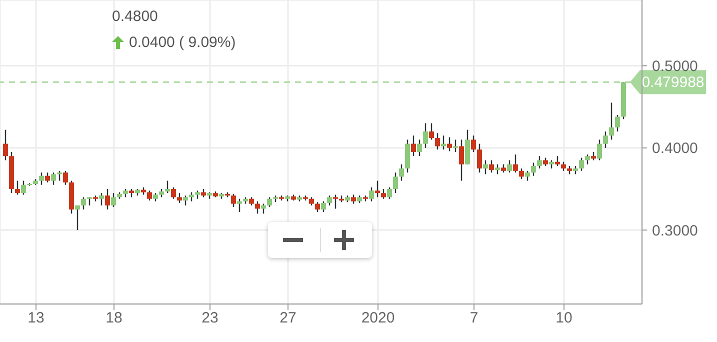 Image resolution: width=717 pixels, height=342 pixels. What do you see at coordinates (474, 318) in the screenshot?
I see `x-tick-label: 7` at bounding box center [474, 318].